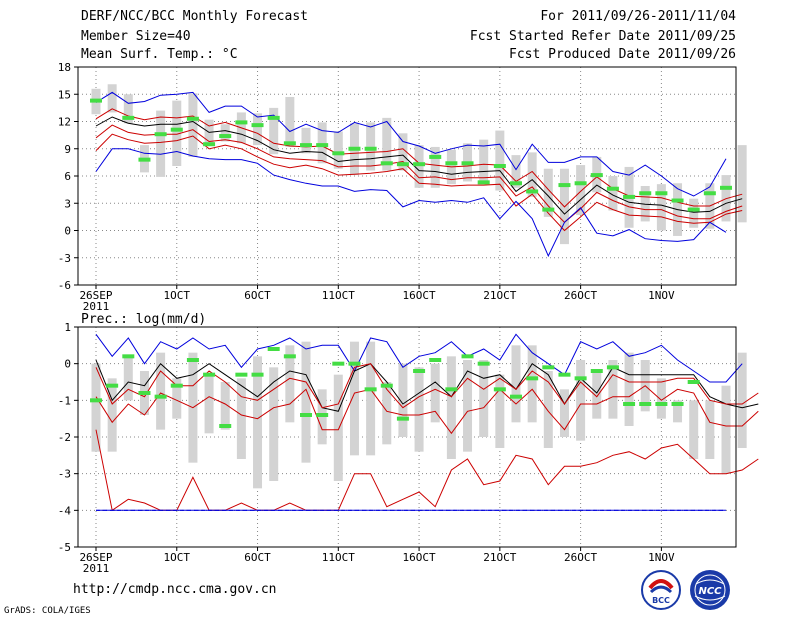 The width and height of the screenshot is (800, 618). I want to click on temp-ytick-label: -3, so click(64, 258).